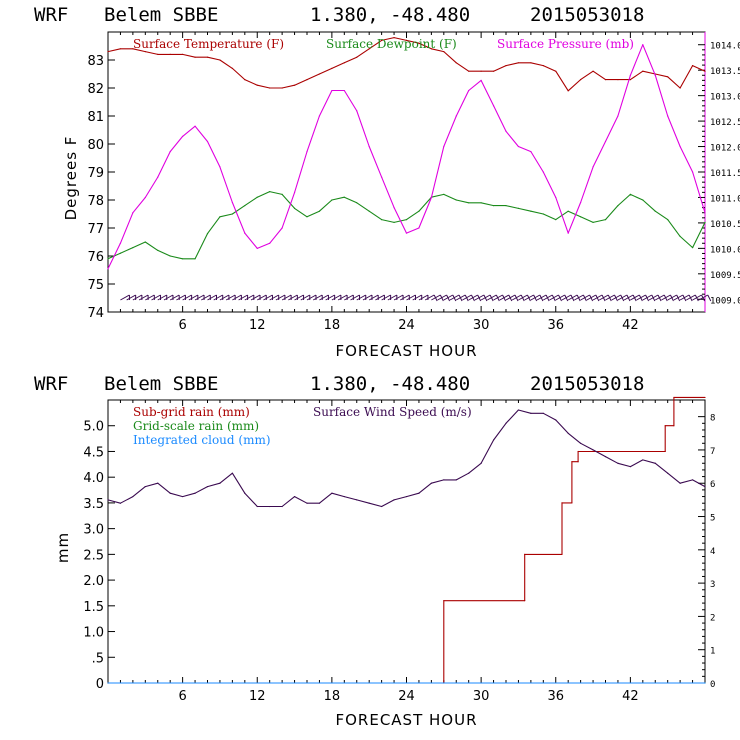 The image size is (740, 740). I want to click on panel1-x-tick-label: 12, so click(257, 325).